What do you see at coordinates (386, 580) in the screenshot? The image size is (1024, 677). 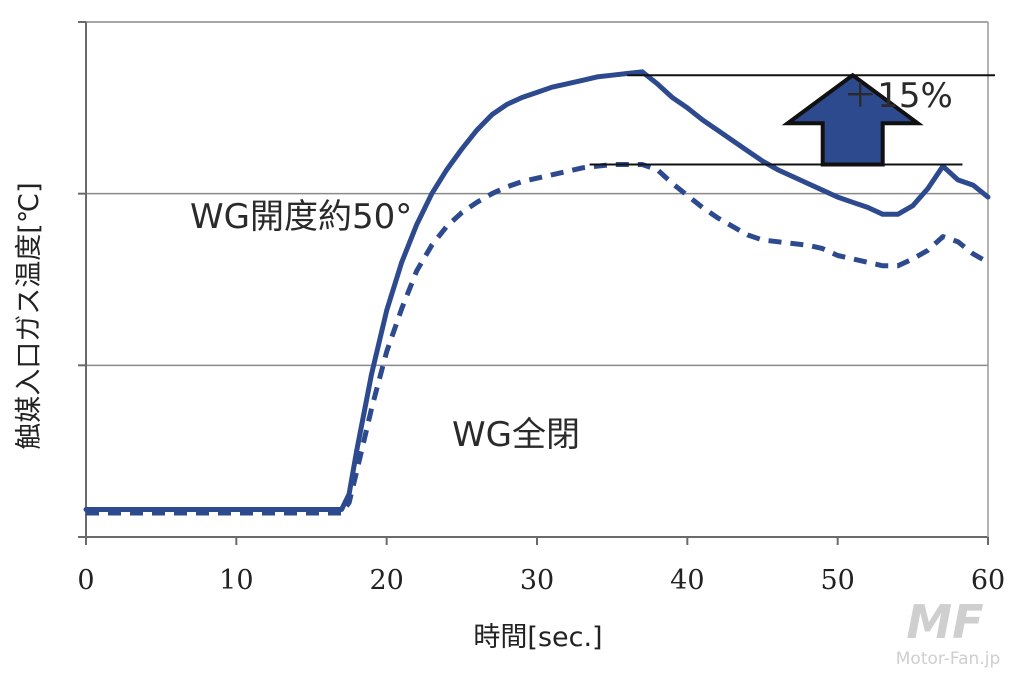 I see `x-tick-label: 20` at bounding box center [386, 580].